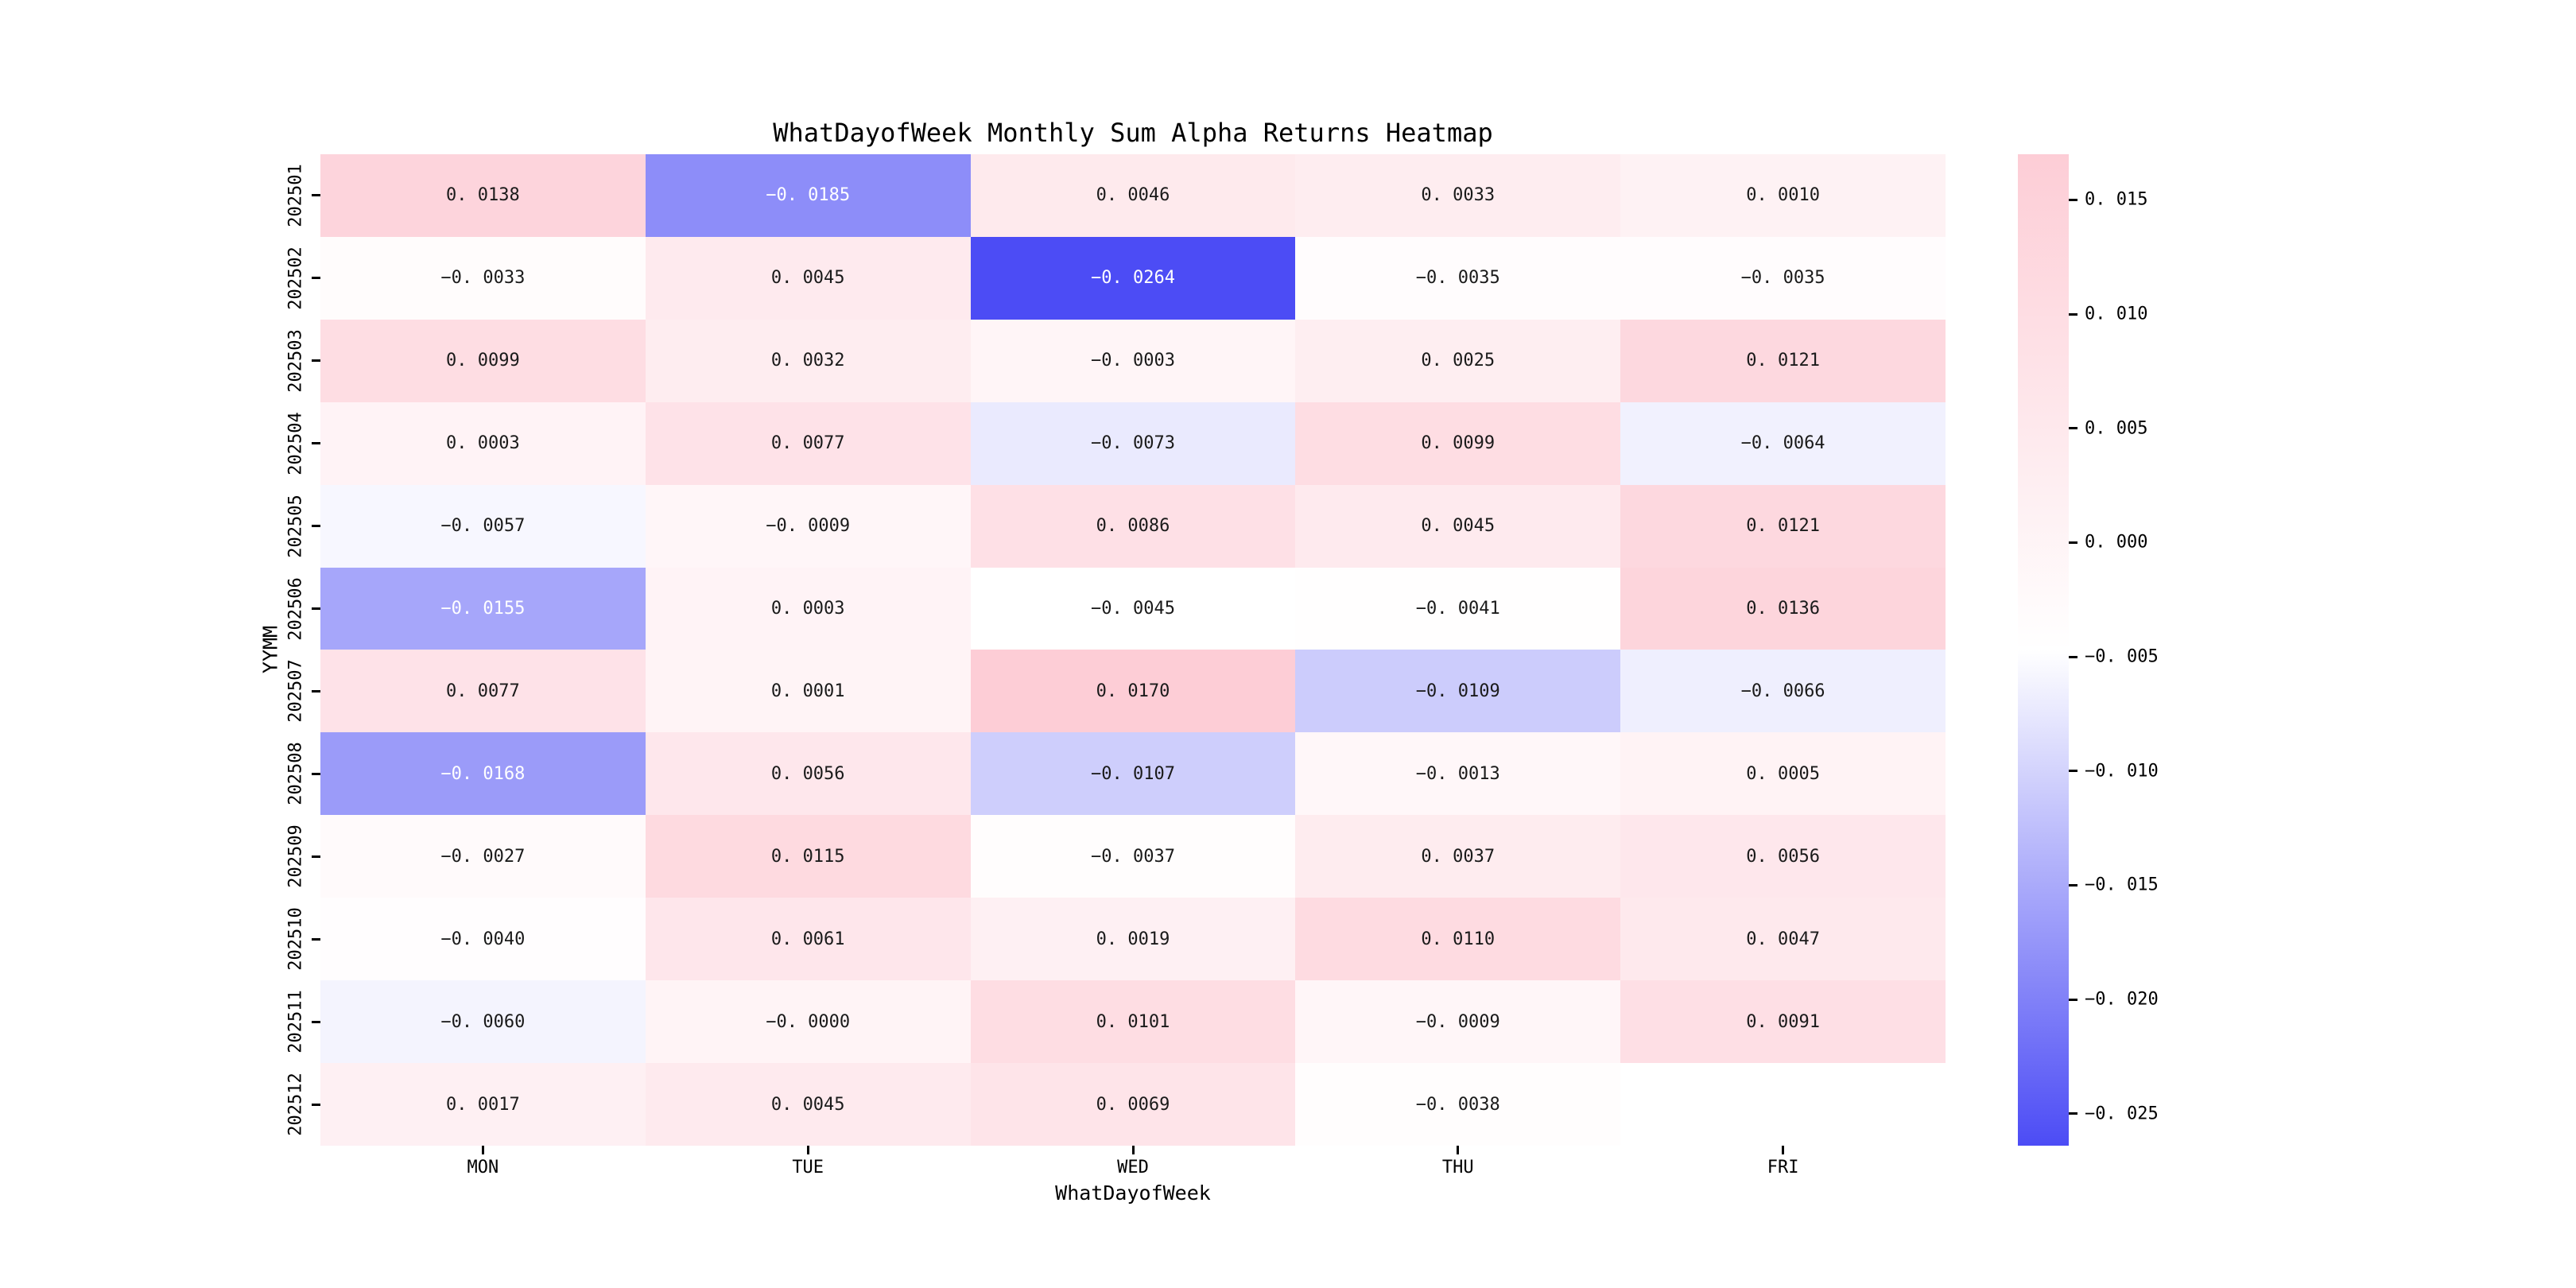 The width and height of the screenshot is (2576, 1288). What do you see at coordinates (270, 649) in the screenshot?
I see `y-axis-label: YYMM` at bounding box center [270, 649].